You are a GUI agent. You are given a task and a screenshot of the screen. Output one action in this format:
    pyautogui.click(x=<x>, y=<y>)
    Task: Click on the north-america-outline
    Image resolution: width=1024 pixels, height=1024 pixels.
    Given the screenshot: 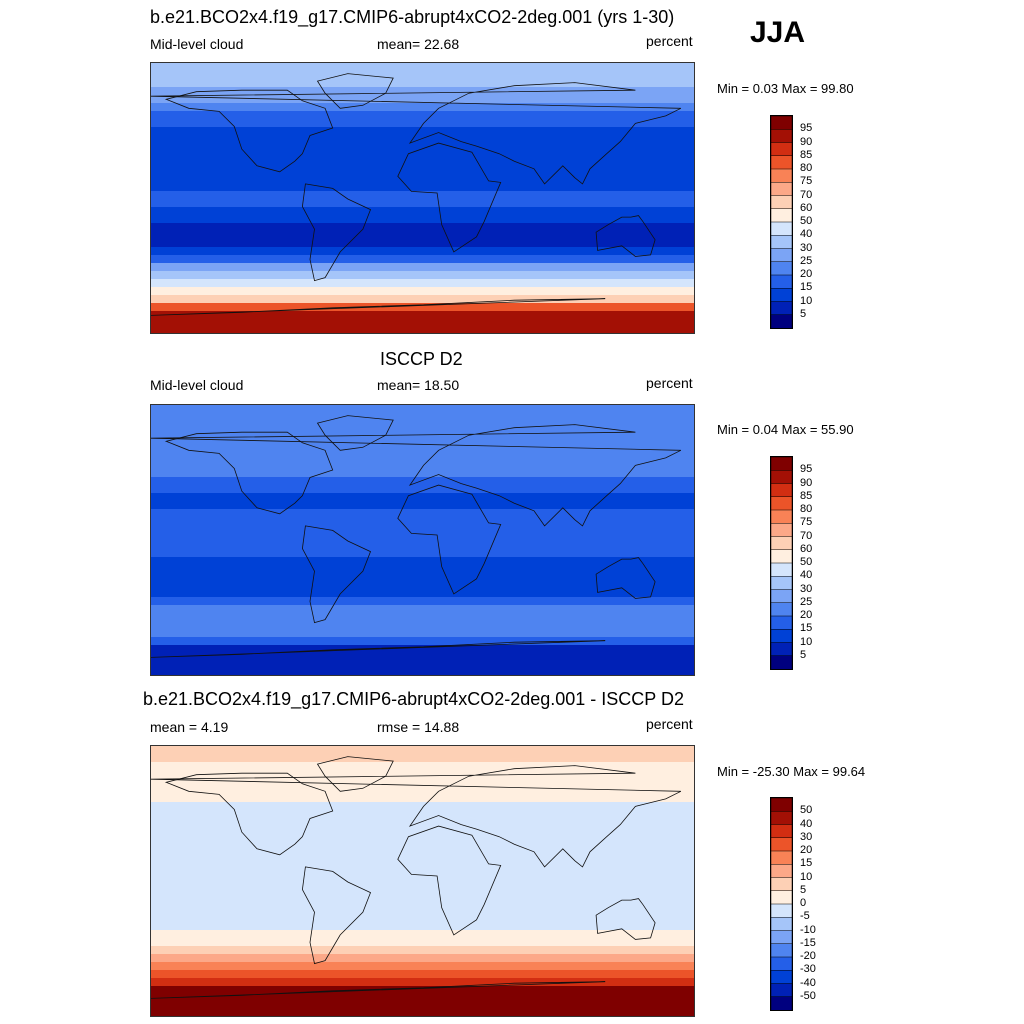 What is the action you would take?
    pyautogui.click(x=249, y=814)
    